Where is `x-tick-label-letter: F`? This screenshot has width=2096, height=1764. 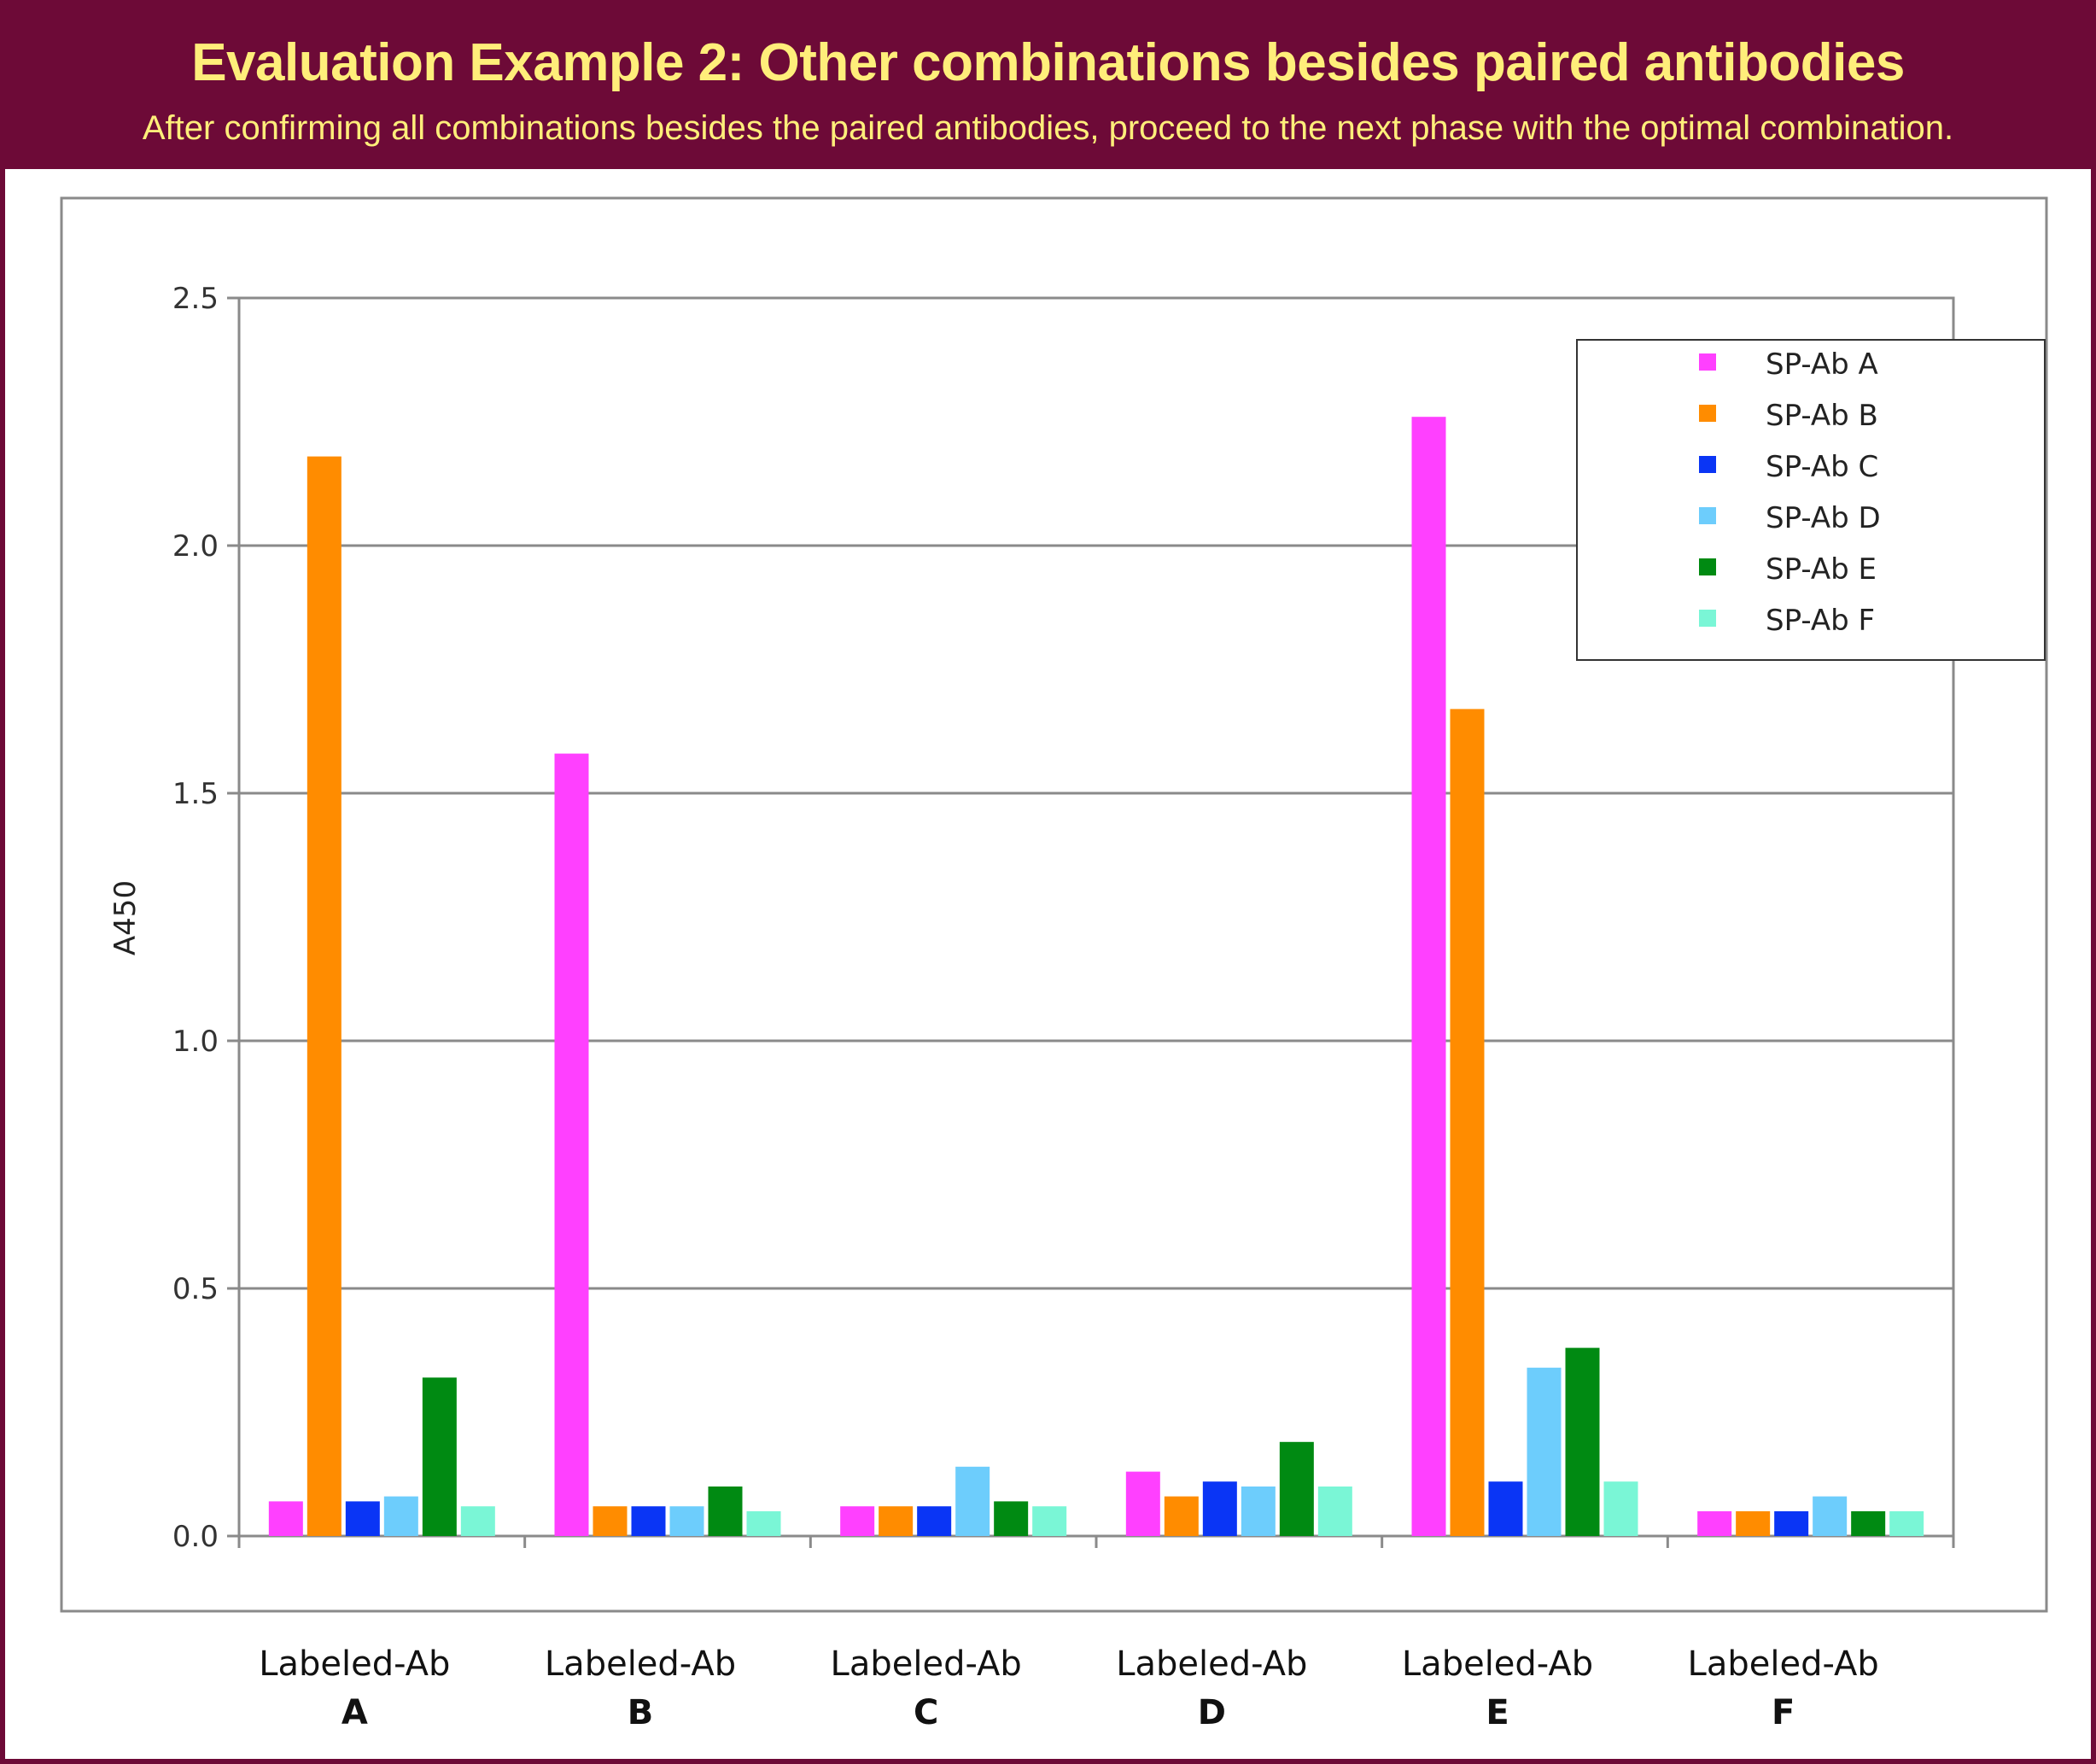 x-tick-label-letter: F is located at coordinates (1783, 1712).